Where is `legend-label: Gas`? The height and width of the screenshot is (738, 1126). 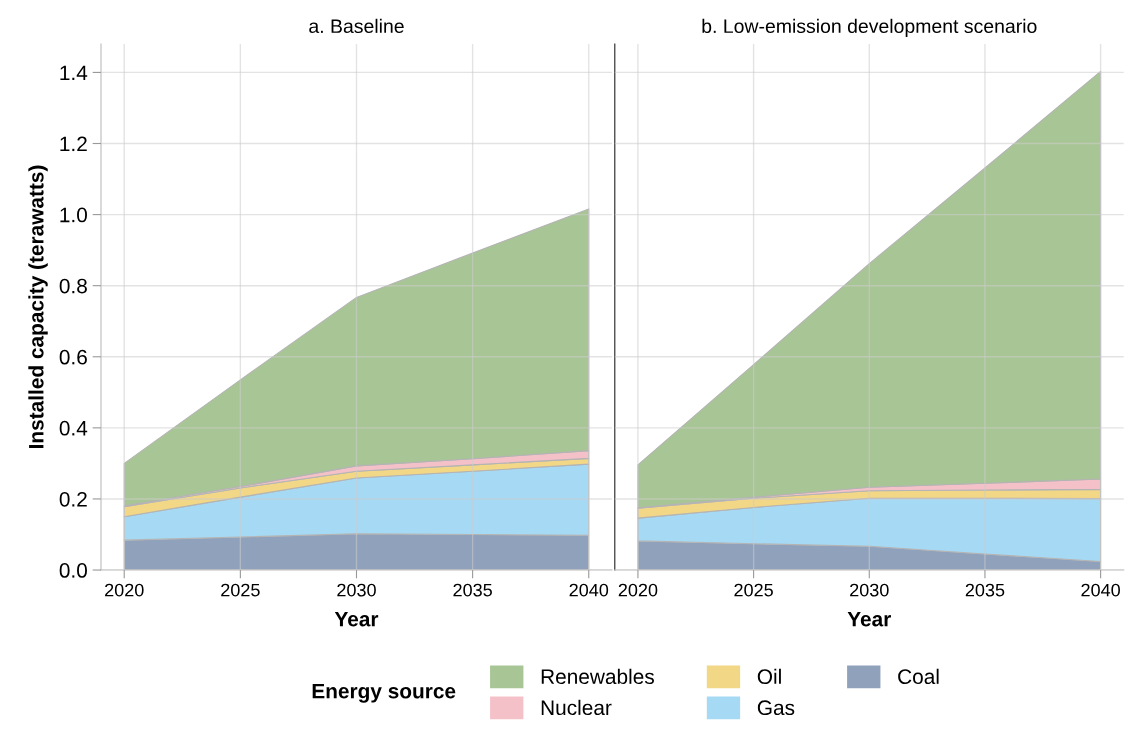 legend-label: Gas is located at coordinates (776, 708).